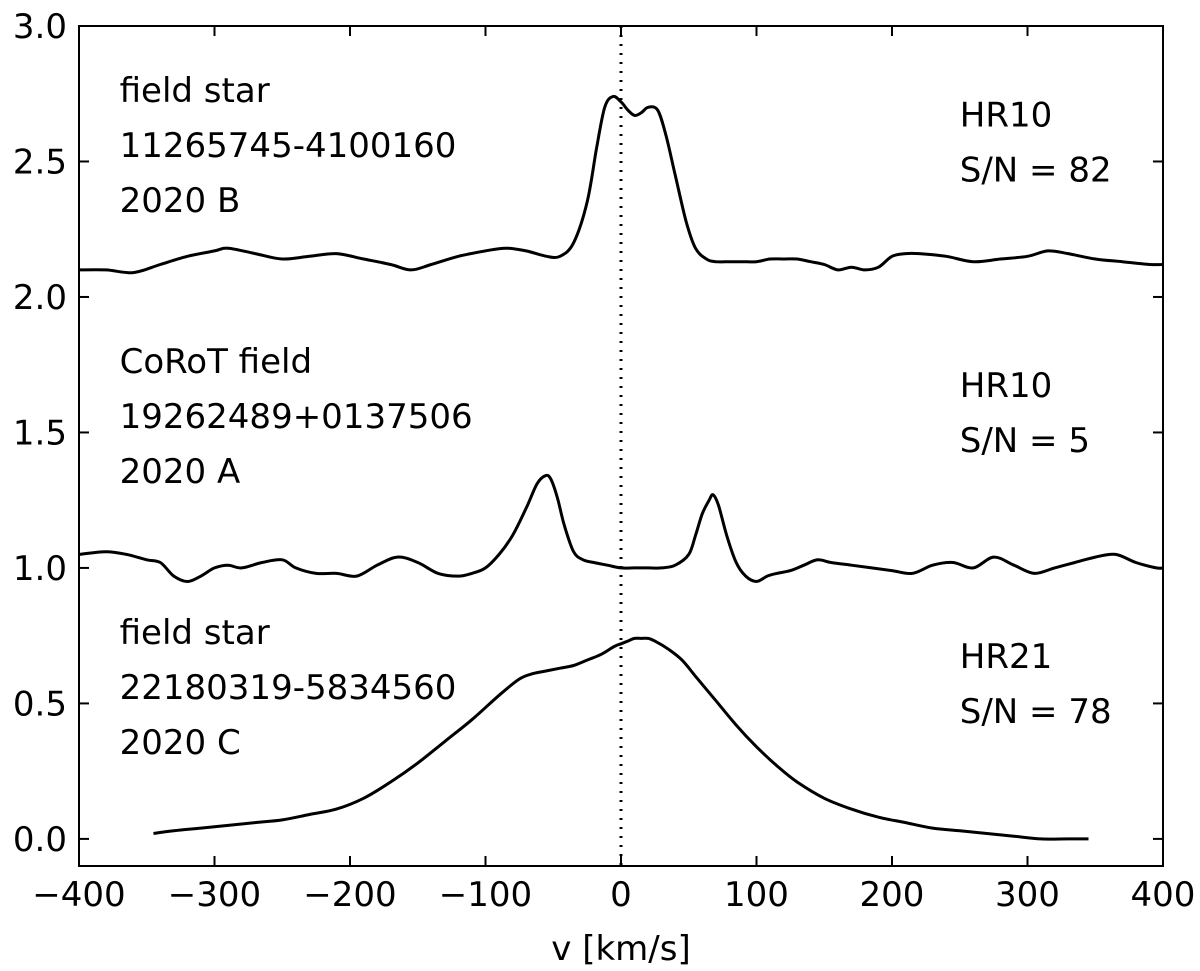 Image resolution: width=1200 pixels, height=971 pixels. Describe the element at coordinates (78, 895) in the screenshot. I see `x-tick-label: −400` at that location.